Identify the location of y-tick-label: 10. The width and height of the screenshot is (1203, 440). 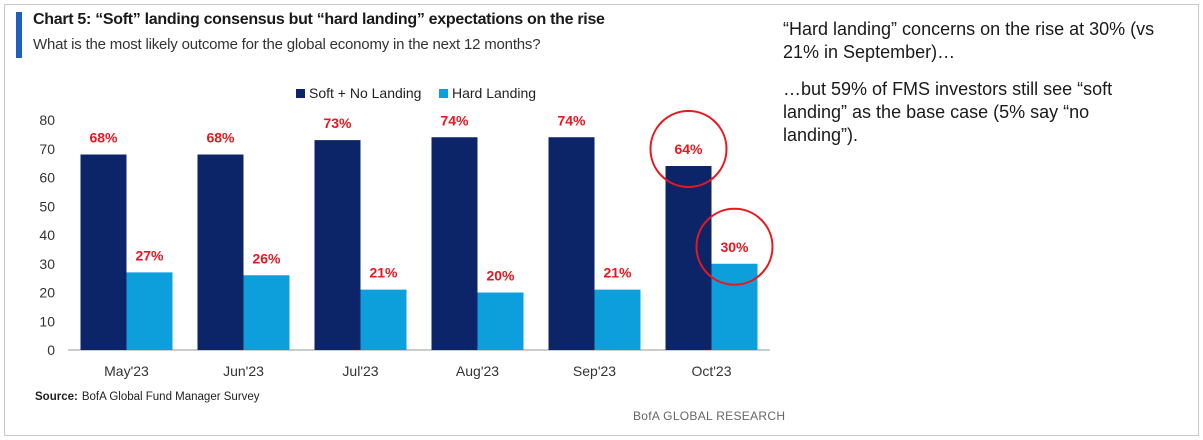
(47, 321).